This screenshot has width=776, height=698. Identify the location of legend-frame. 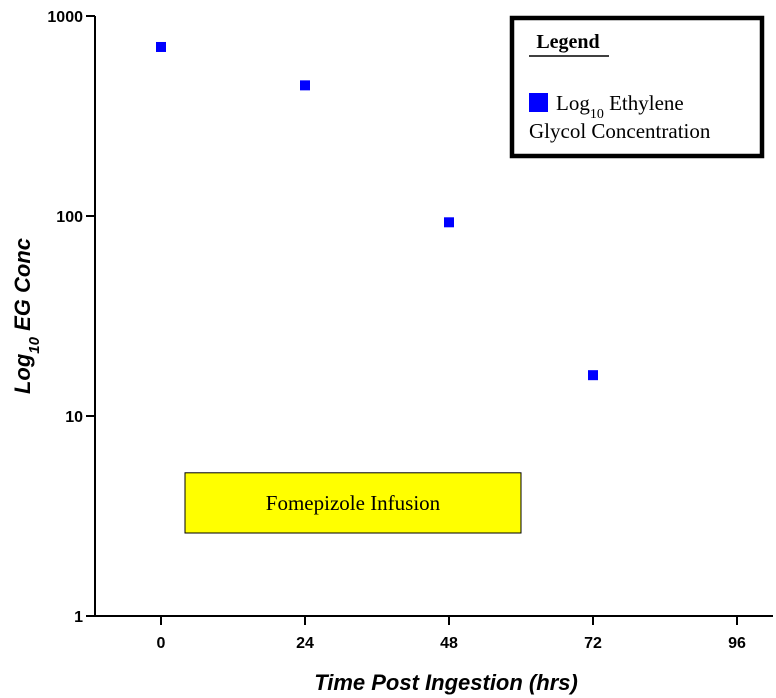
(637, 87).